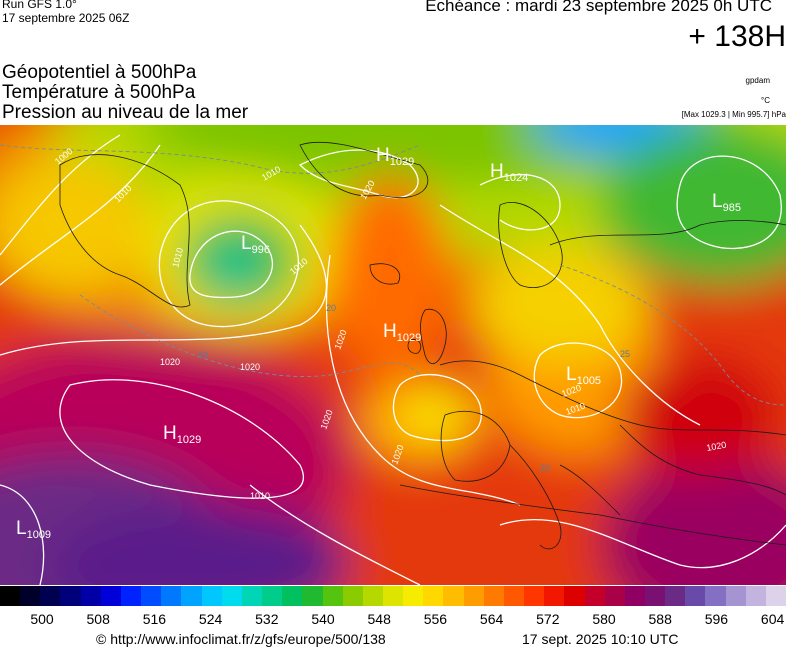 The width and height of the screenshot is (786, 648). What do you see at coordinates (42, 619) in the screenshot?
I see `colorbar-tick-label: 500` at bounding box center [42, 619].